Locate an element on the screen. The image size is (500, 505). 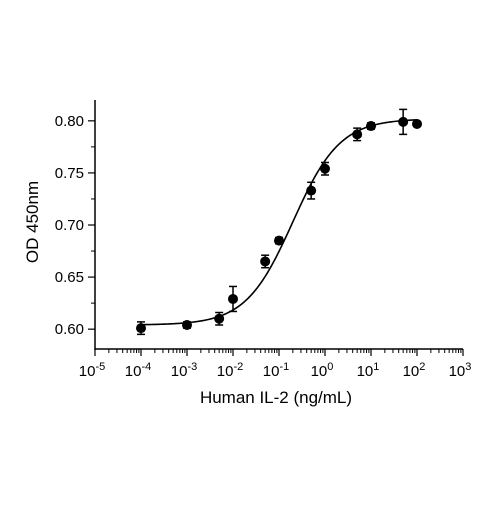
y-tick-label: 0.70 is located at coordinates (69, 225).